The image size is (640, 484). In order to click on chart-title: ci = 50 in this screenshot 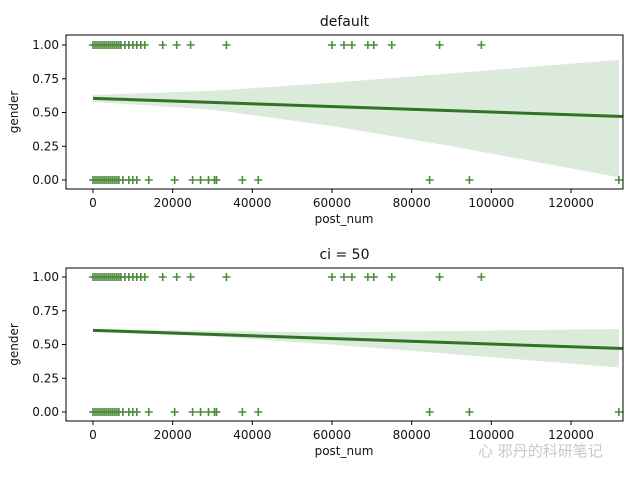, I will do `click(344, 255)`.